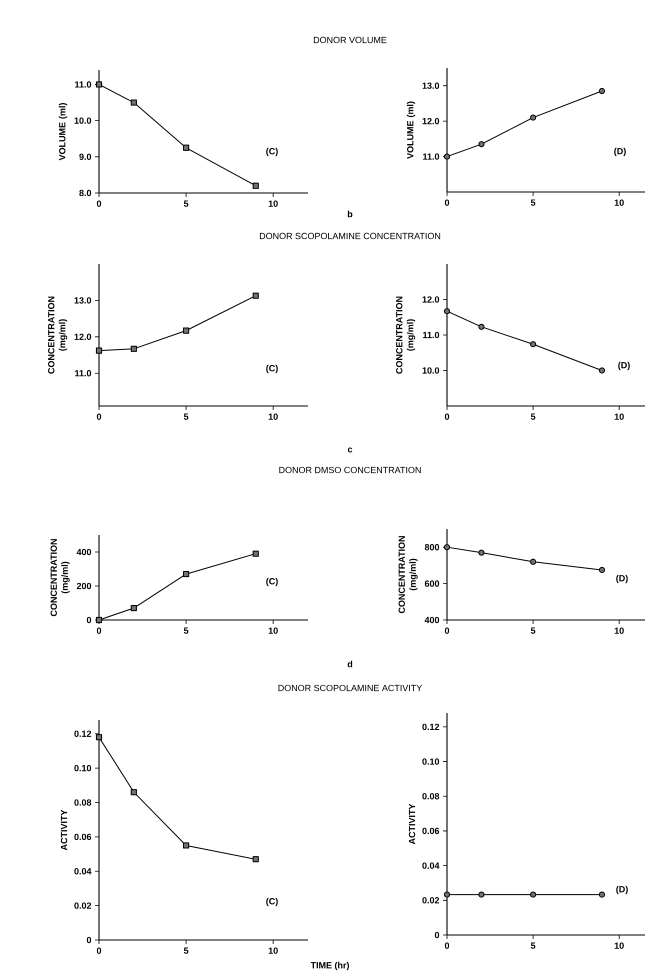 The height and width of the screenshot is (976, 650). What do you see at coordinates (350, 688) in the screenshot?
I see `text: DONOR SCOPOLAMINE ACTIVITY` at bounding box center [350, 688].